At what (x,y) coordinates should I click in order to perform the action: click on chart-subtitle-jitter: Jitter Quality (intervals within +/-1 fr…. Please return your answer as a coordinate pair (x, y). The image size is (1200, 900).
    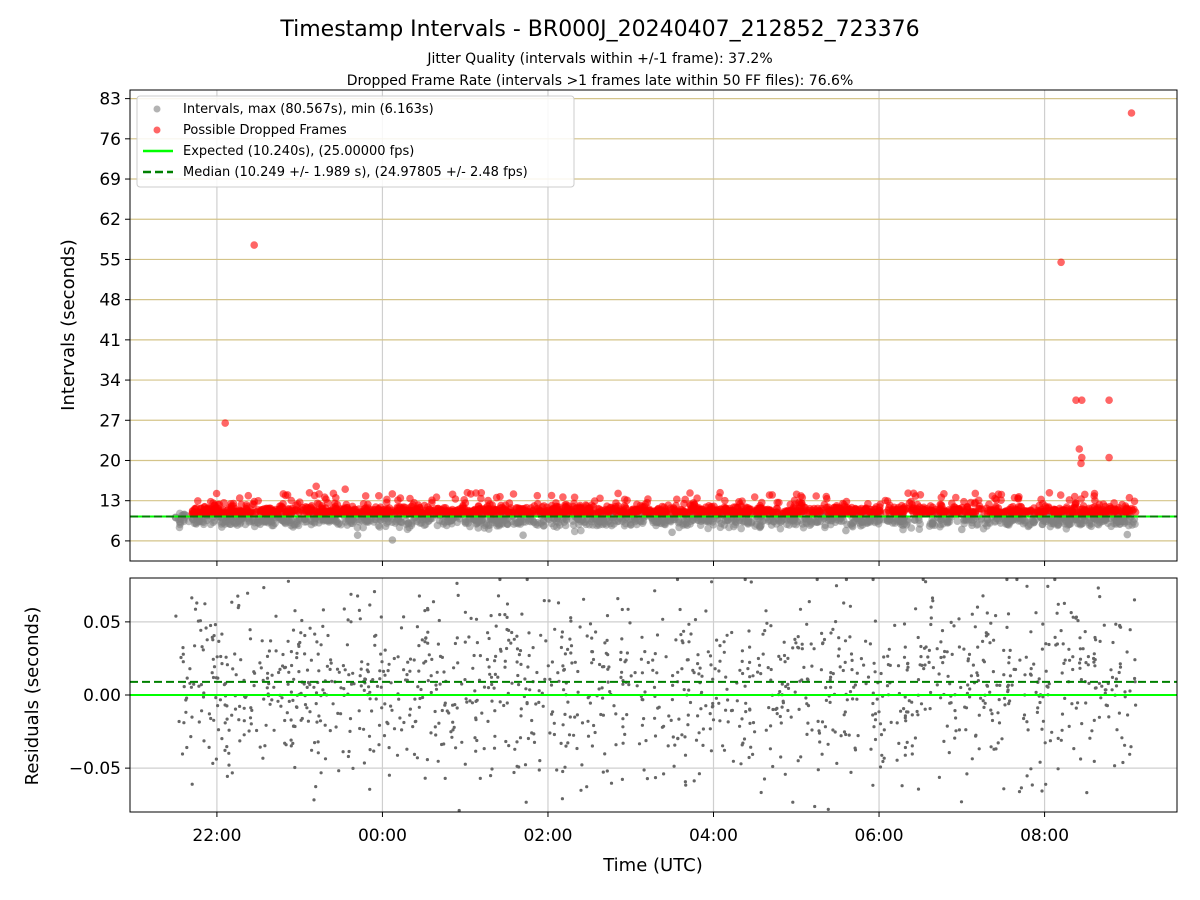
    Looking at the image, I should click on (599, 59).